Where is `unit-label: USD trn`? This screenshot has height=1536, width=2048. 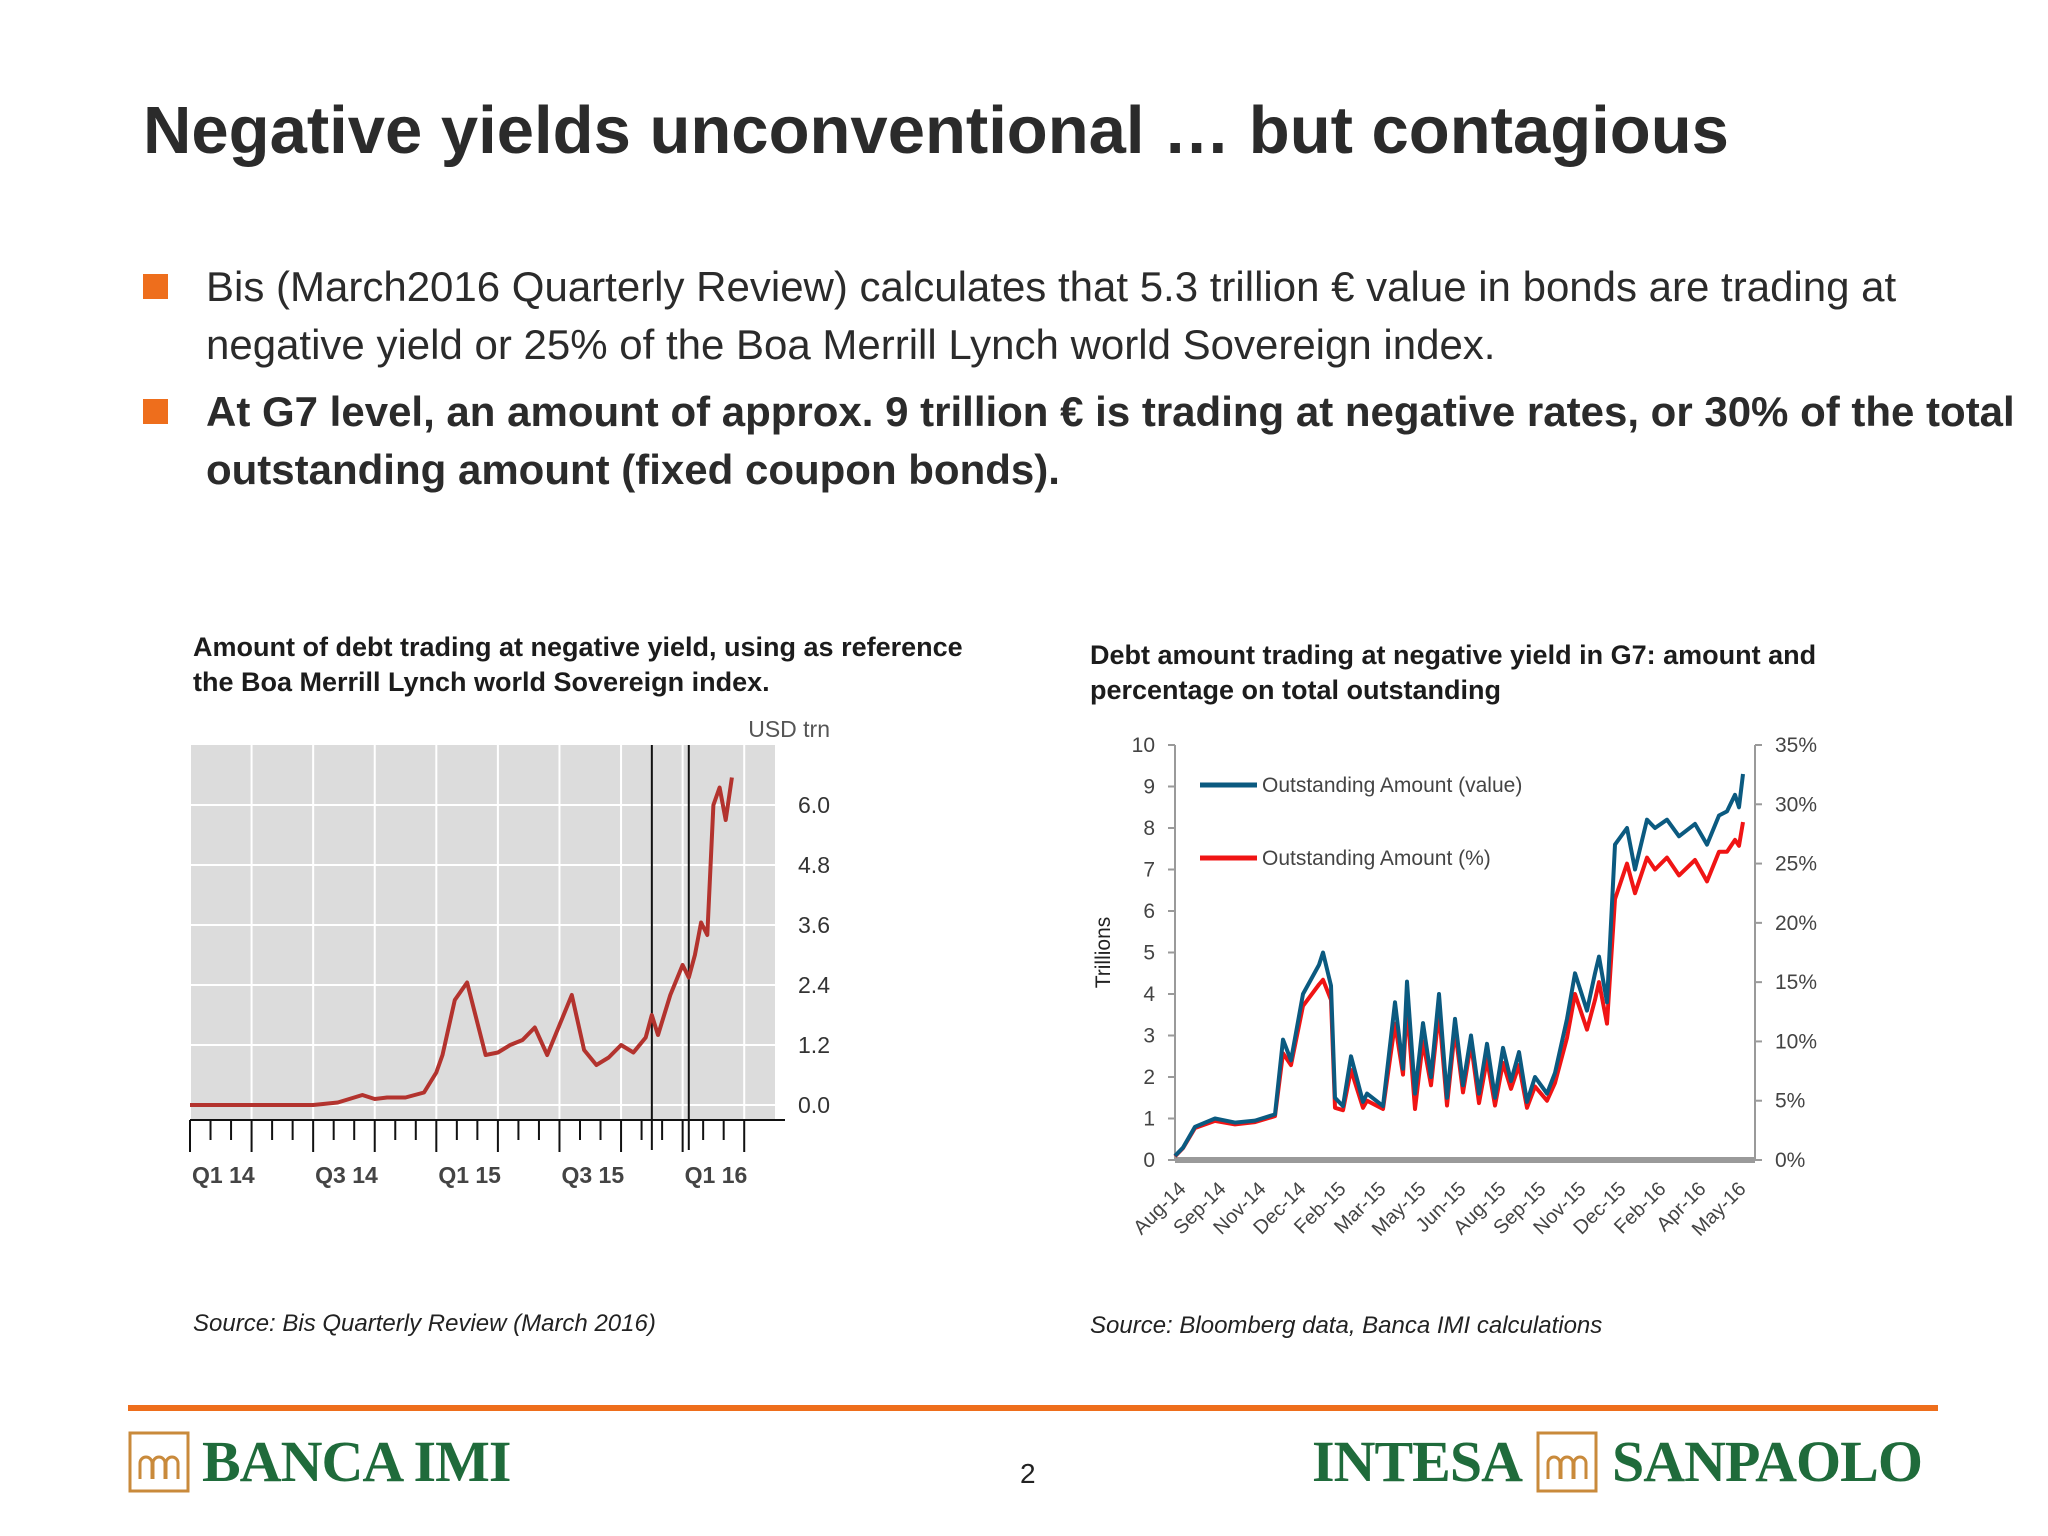
unit-label: USD trn is located at coordinates (789, 729).